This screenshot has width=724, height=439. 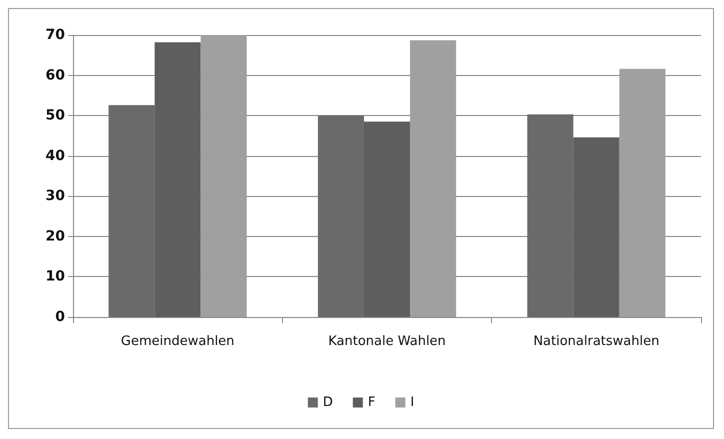 I want to click on y-tick-label: 40, so click(x=56, y=156).